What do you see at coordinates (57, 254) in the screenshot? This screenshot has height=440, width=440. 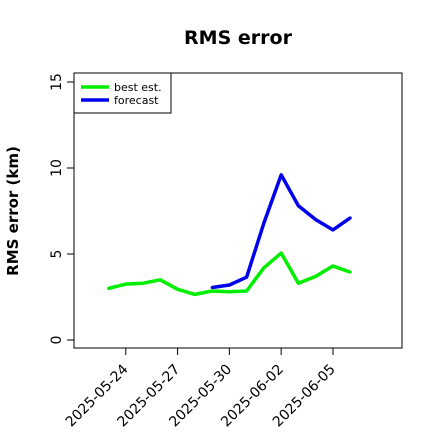 I see `y-tick-label-1: 5` at bounding box center [57, 254].